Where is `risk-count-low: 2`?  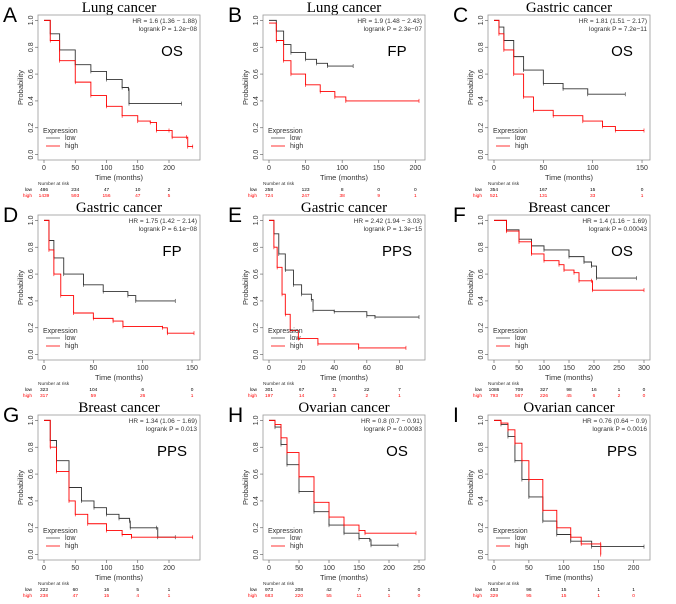
risk-count-low: 2 is located at coordinates (169, 190).